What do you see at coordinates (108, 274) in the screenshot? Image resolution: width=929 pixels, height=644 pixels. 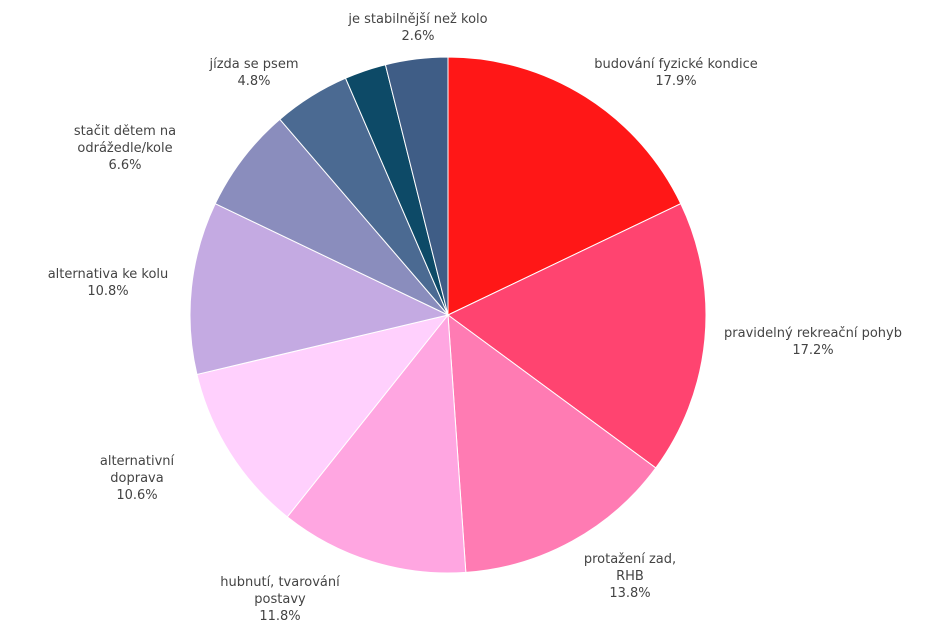 I see `slice-category-label: alternativa ke kolu` at bounding box center [108, 274].